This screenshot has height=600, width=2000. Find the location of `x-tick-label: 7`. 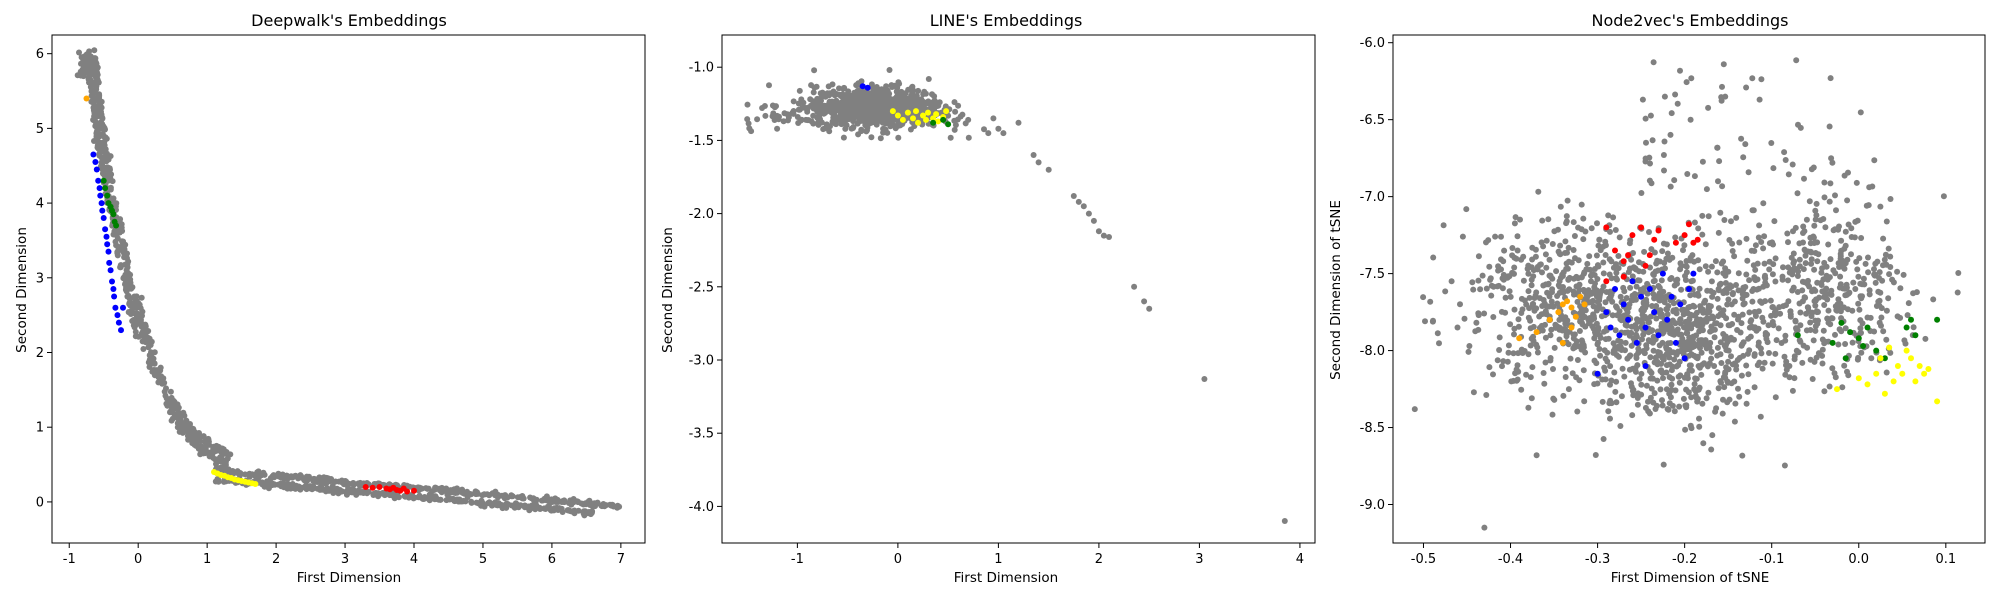

x-tick-label: 7 is located at coordinates (621, 559).